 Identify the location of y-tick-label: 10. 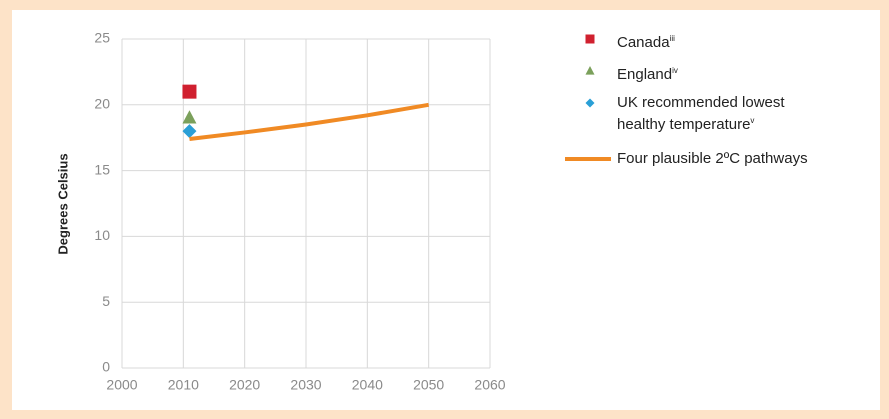
(102, 235).